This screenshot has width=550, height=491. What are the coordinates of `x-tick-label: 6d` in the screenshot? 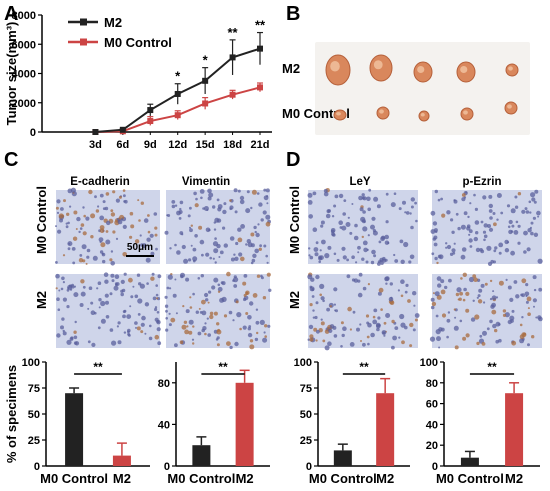 It's located at (122, 145).